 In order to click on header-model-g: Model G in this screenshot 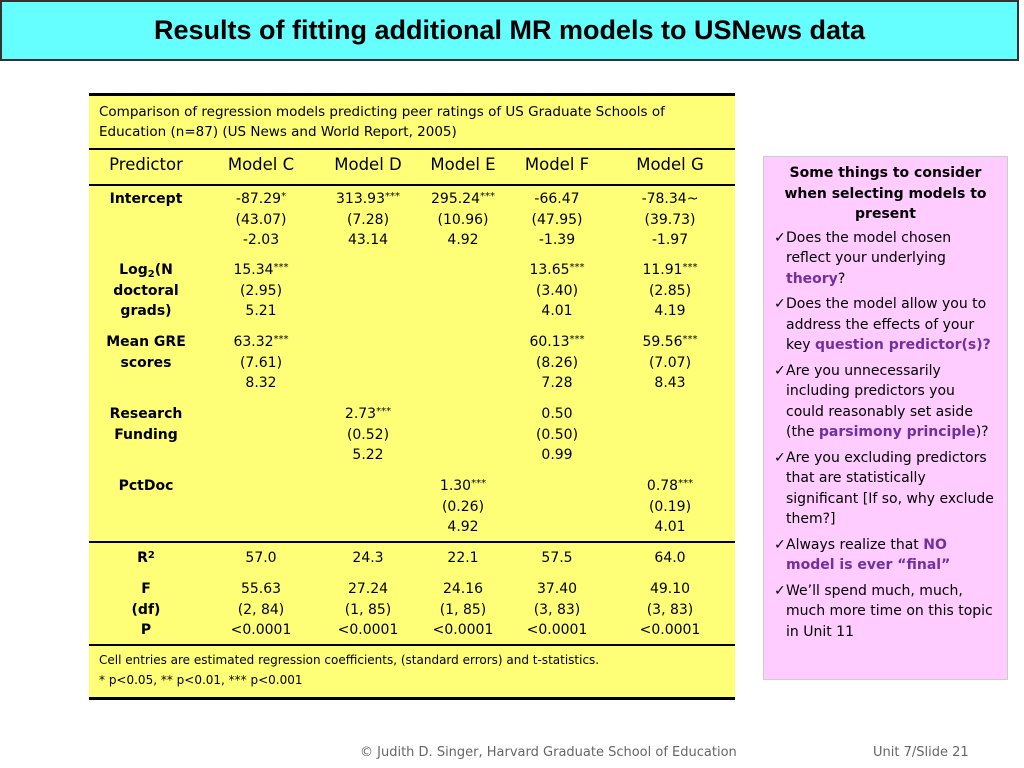, I will do `click(670, 164)`.